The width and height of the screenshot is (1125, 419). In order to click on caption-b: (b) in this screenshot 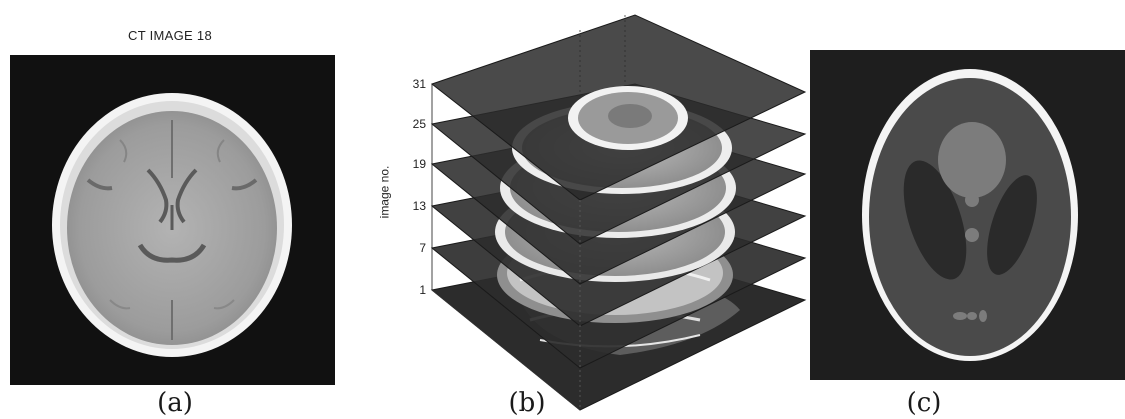, I will do `click(527, 403)`.